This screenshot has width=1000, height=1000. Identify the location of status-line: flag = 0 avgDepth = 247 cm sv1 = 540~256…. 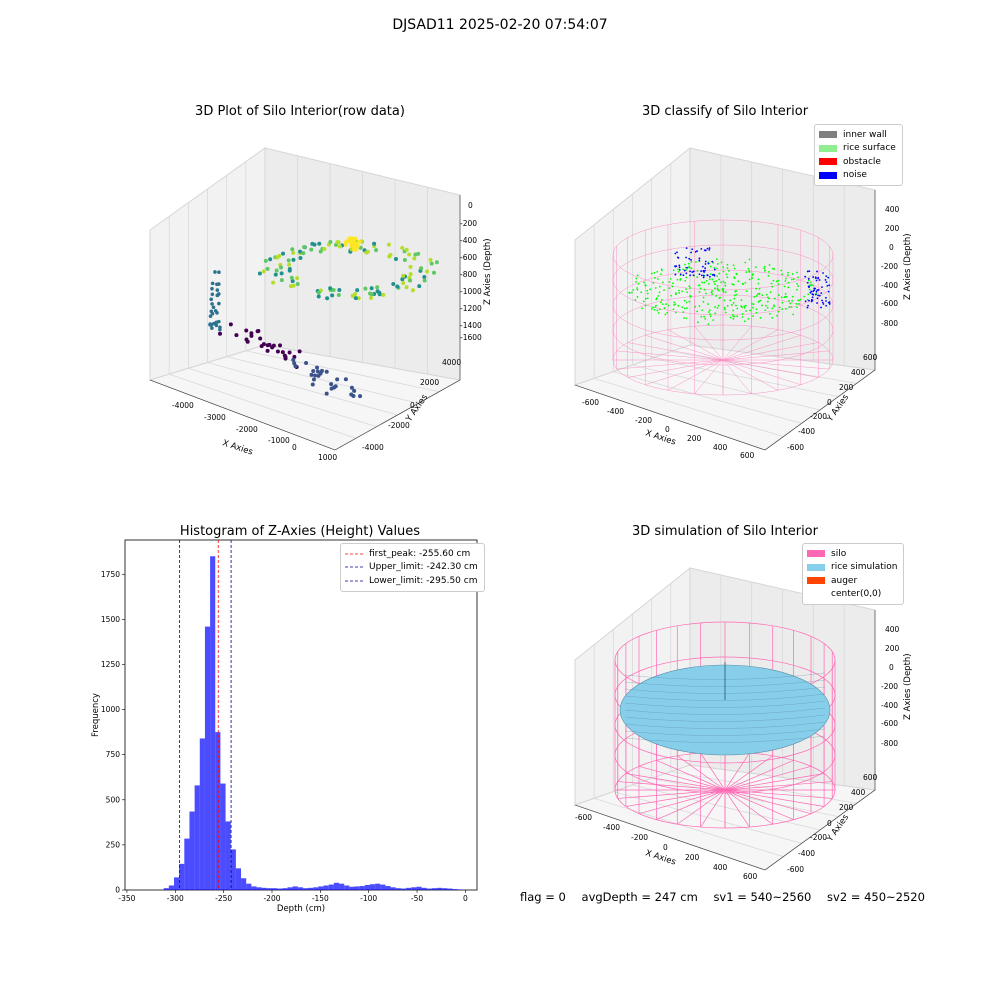
(728, 897).